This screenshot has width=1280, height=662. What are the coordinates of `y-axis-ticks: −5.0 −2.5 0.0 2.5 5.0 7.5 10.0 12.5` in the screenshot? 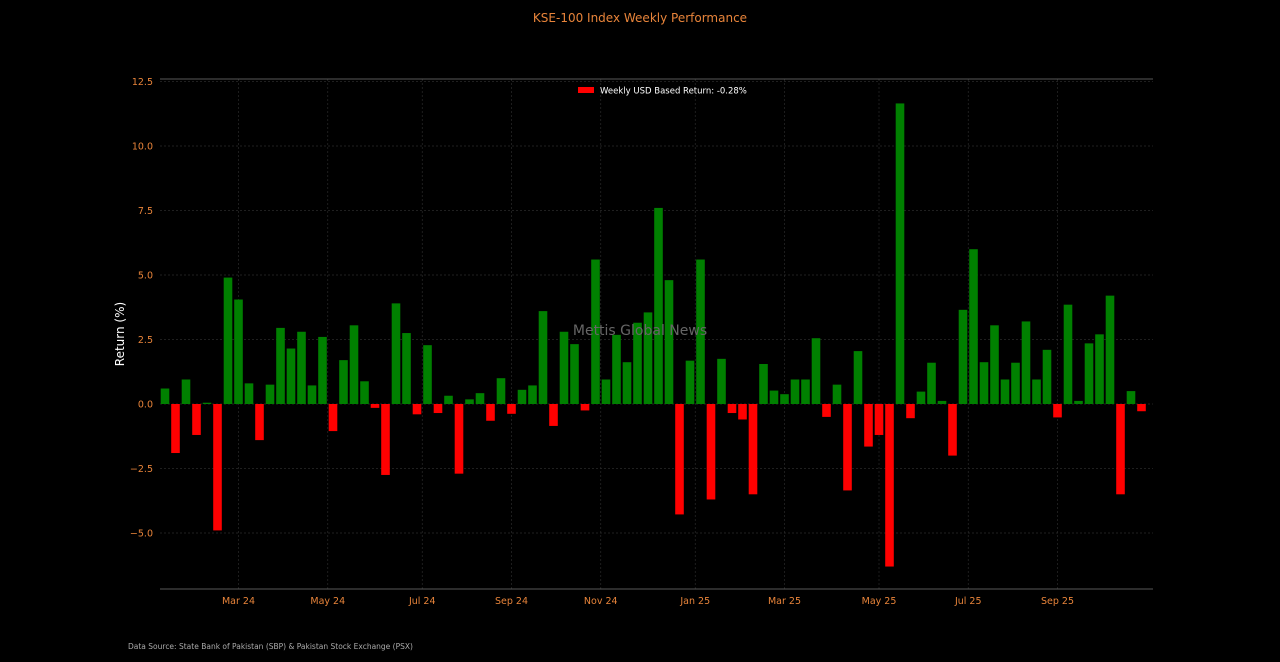 It's located at (141, 308).